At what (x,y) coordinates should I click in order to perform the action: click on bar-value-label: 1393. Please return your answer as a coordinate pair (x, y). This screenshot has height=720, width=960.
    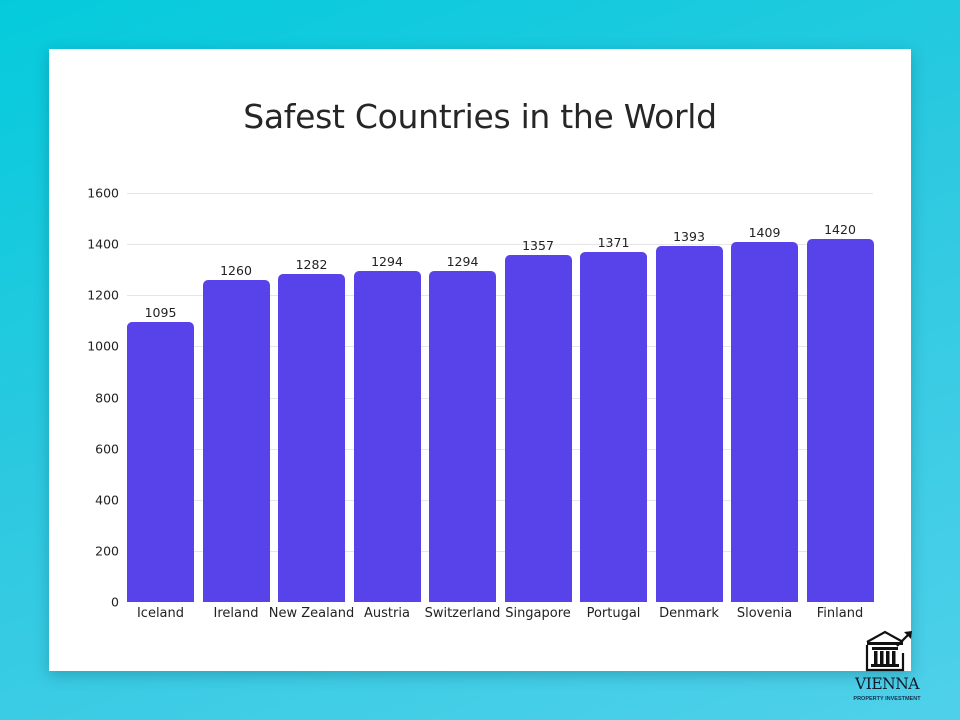
    Looking at the image, I should click on (689, 236).